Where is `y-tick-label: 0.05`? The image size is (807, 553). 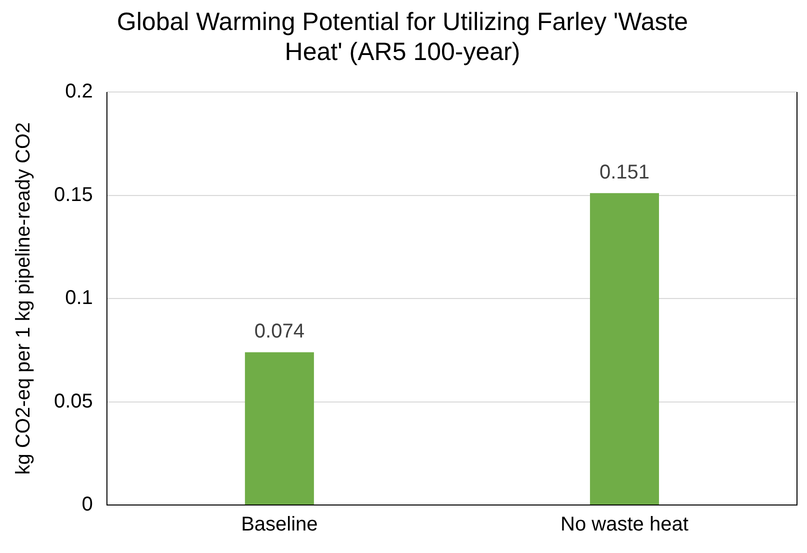 y-tick-label: 0.05 is located at coordinates (73, 401).